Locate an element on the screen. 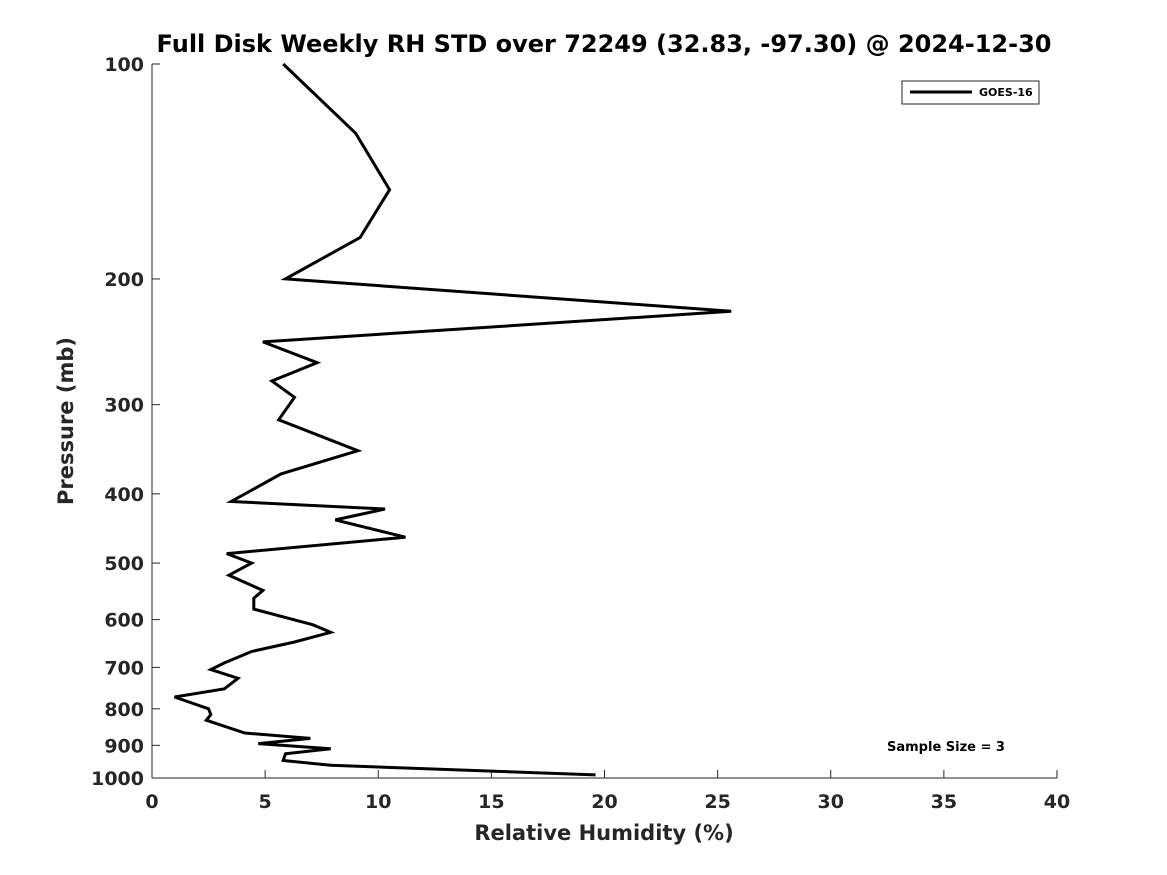 This screenshot has width=1167, height=875. y-tick-label: 500 is located at coordinates (124, 564).